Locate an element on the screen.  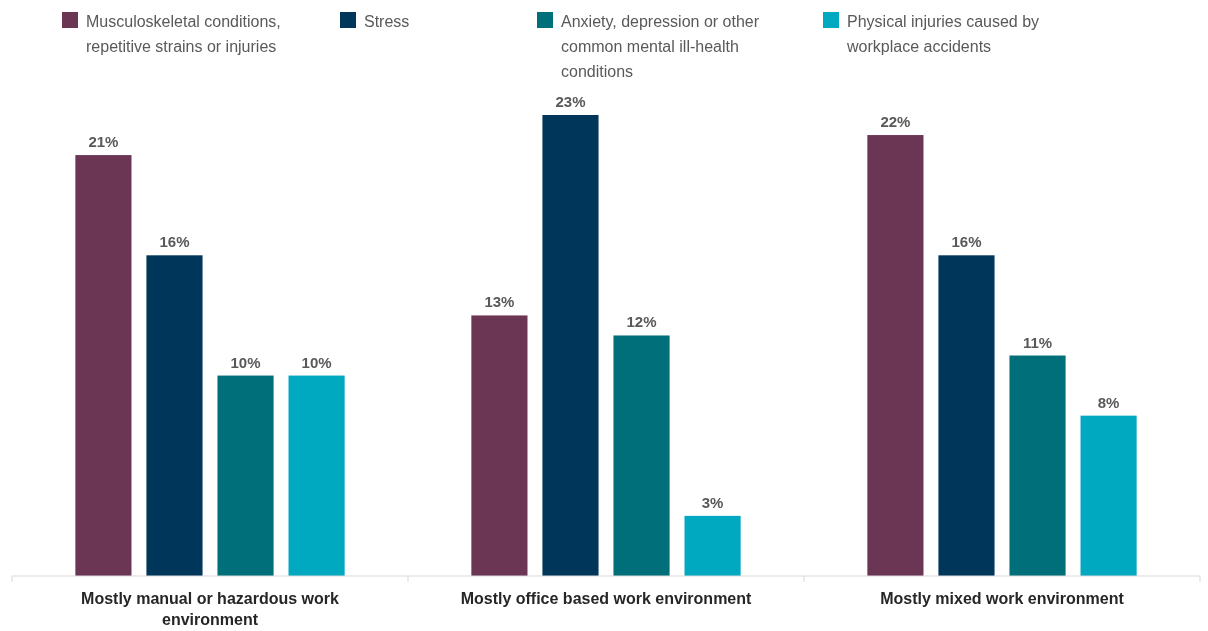
data-label: 3% is located at coordinates (712, 502).